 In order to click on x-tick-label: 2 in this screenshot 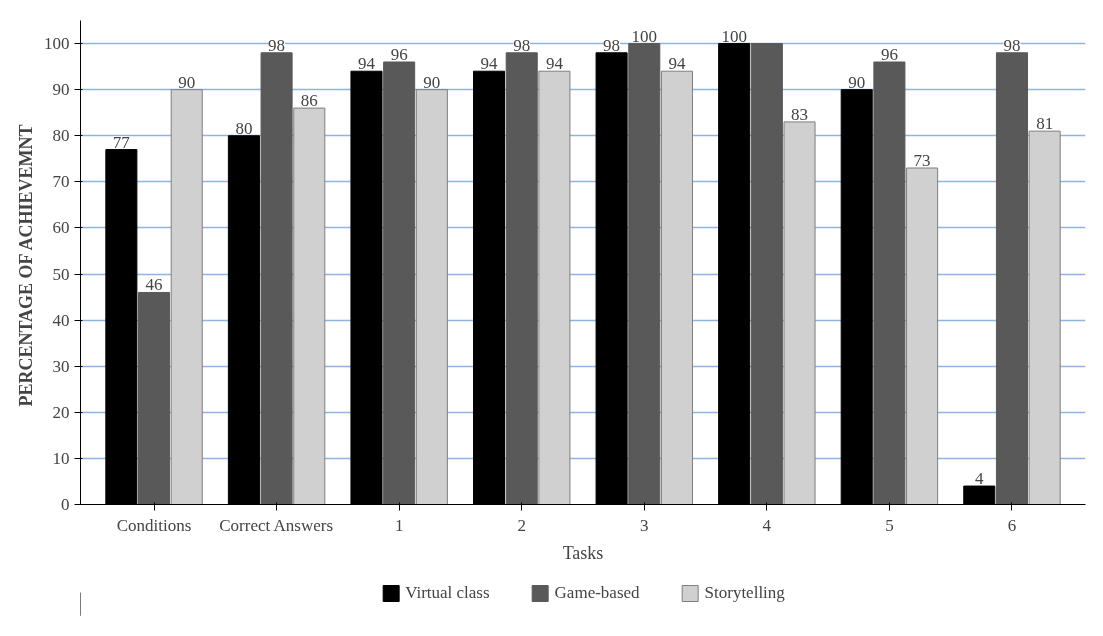, I will do `click(521, 525)`.